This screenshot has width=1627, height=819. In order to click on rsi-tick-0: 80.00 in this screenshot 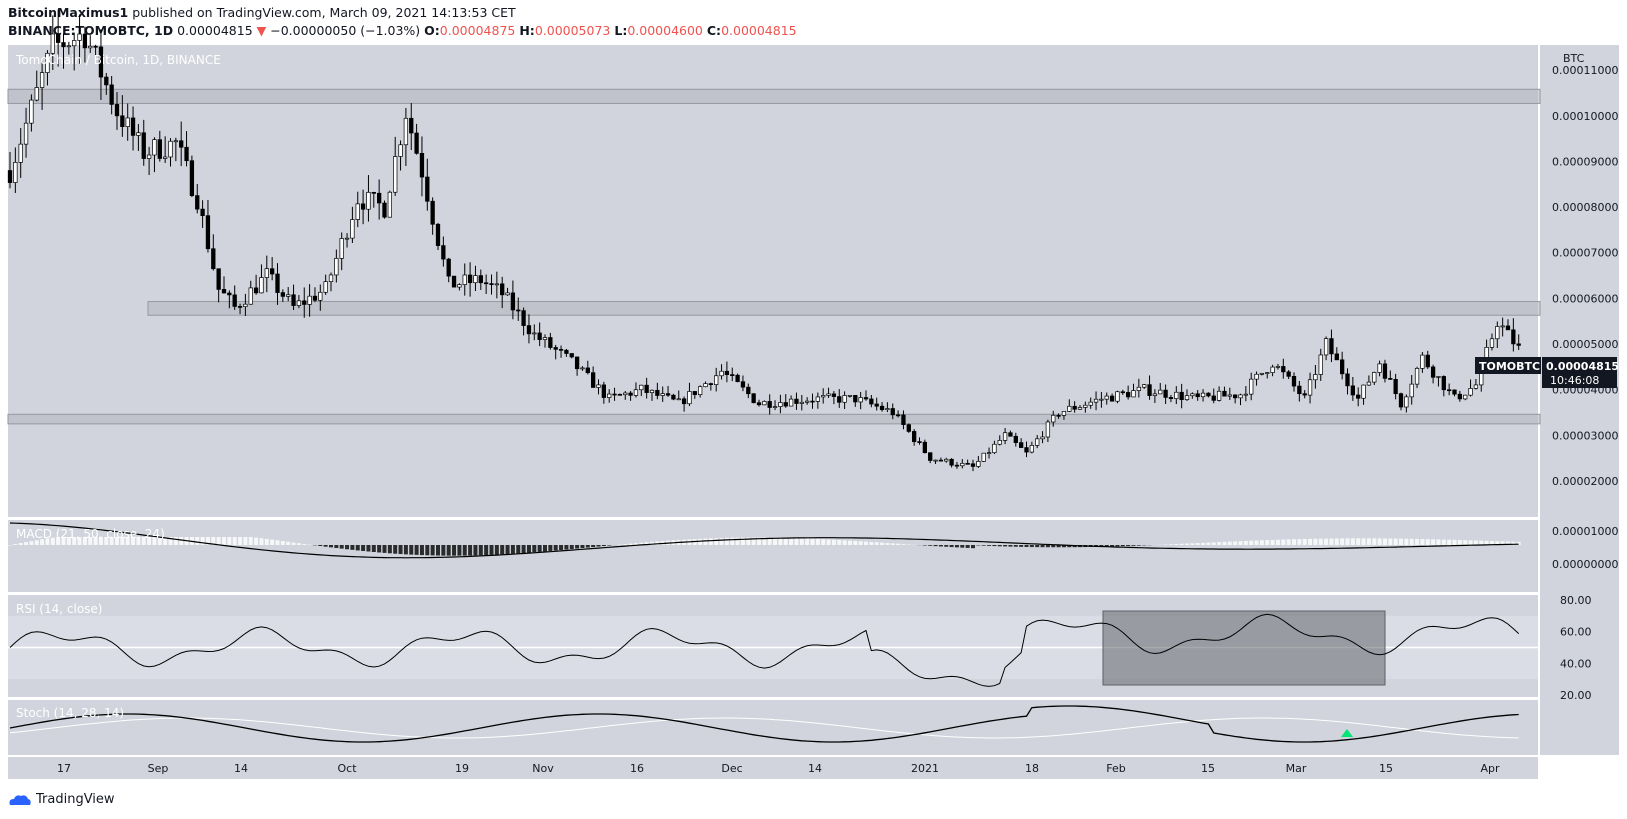, I will do `click(1576, 600)`.